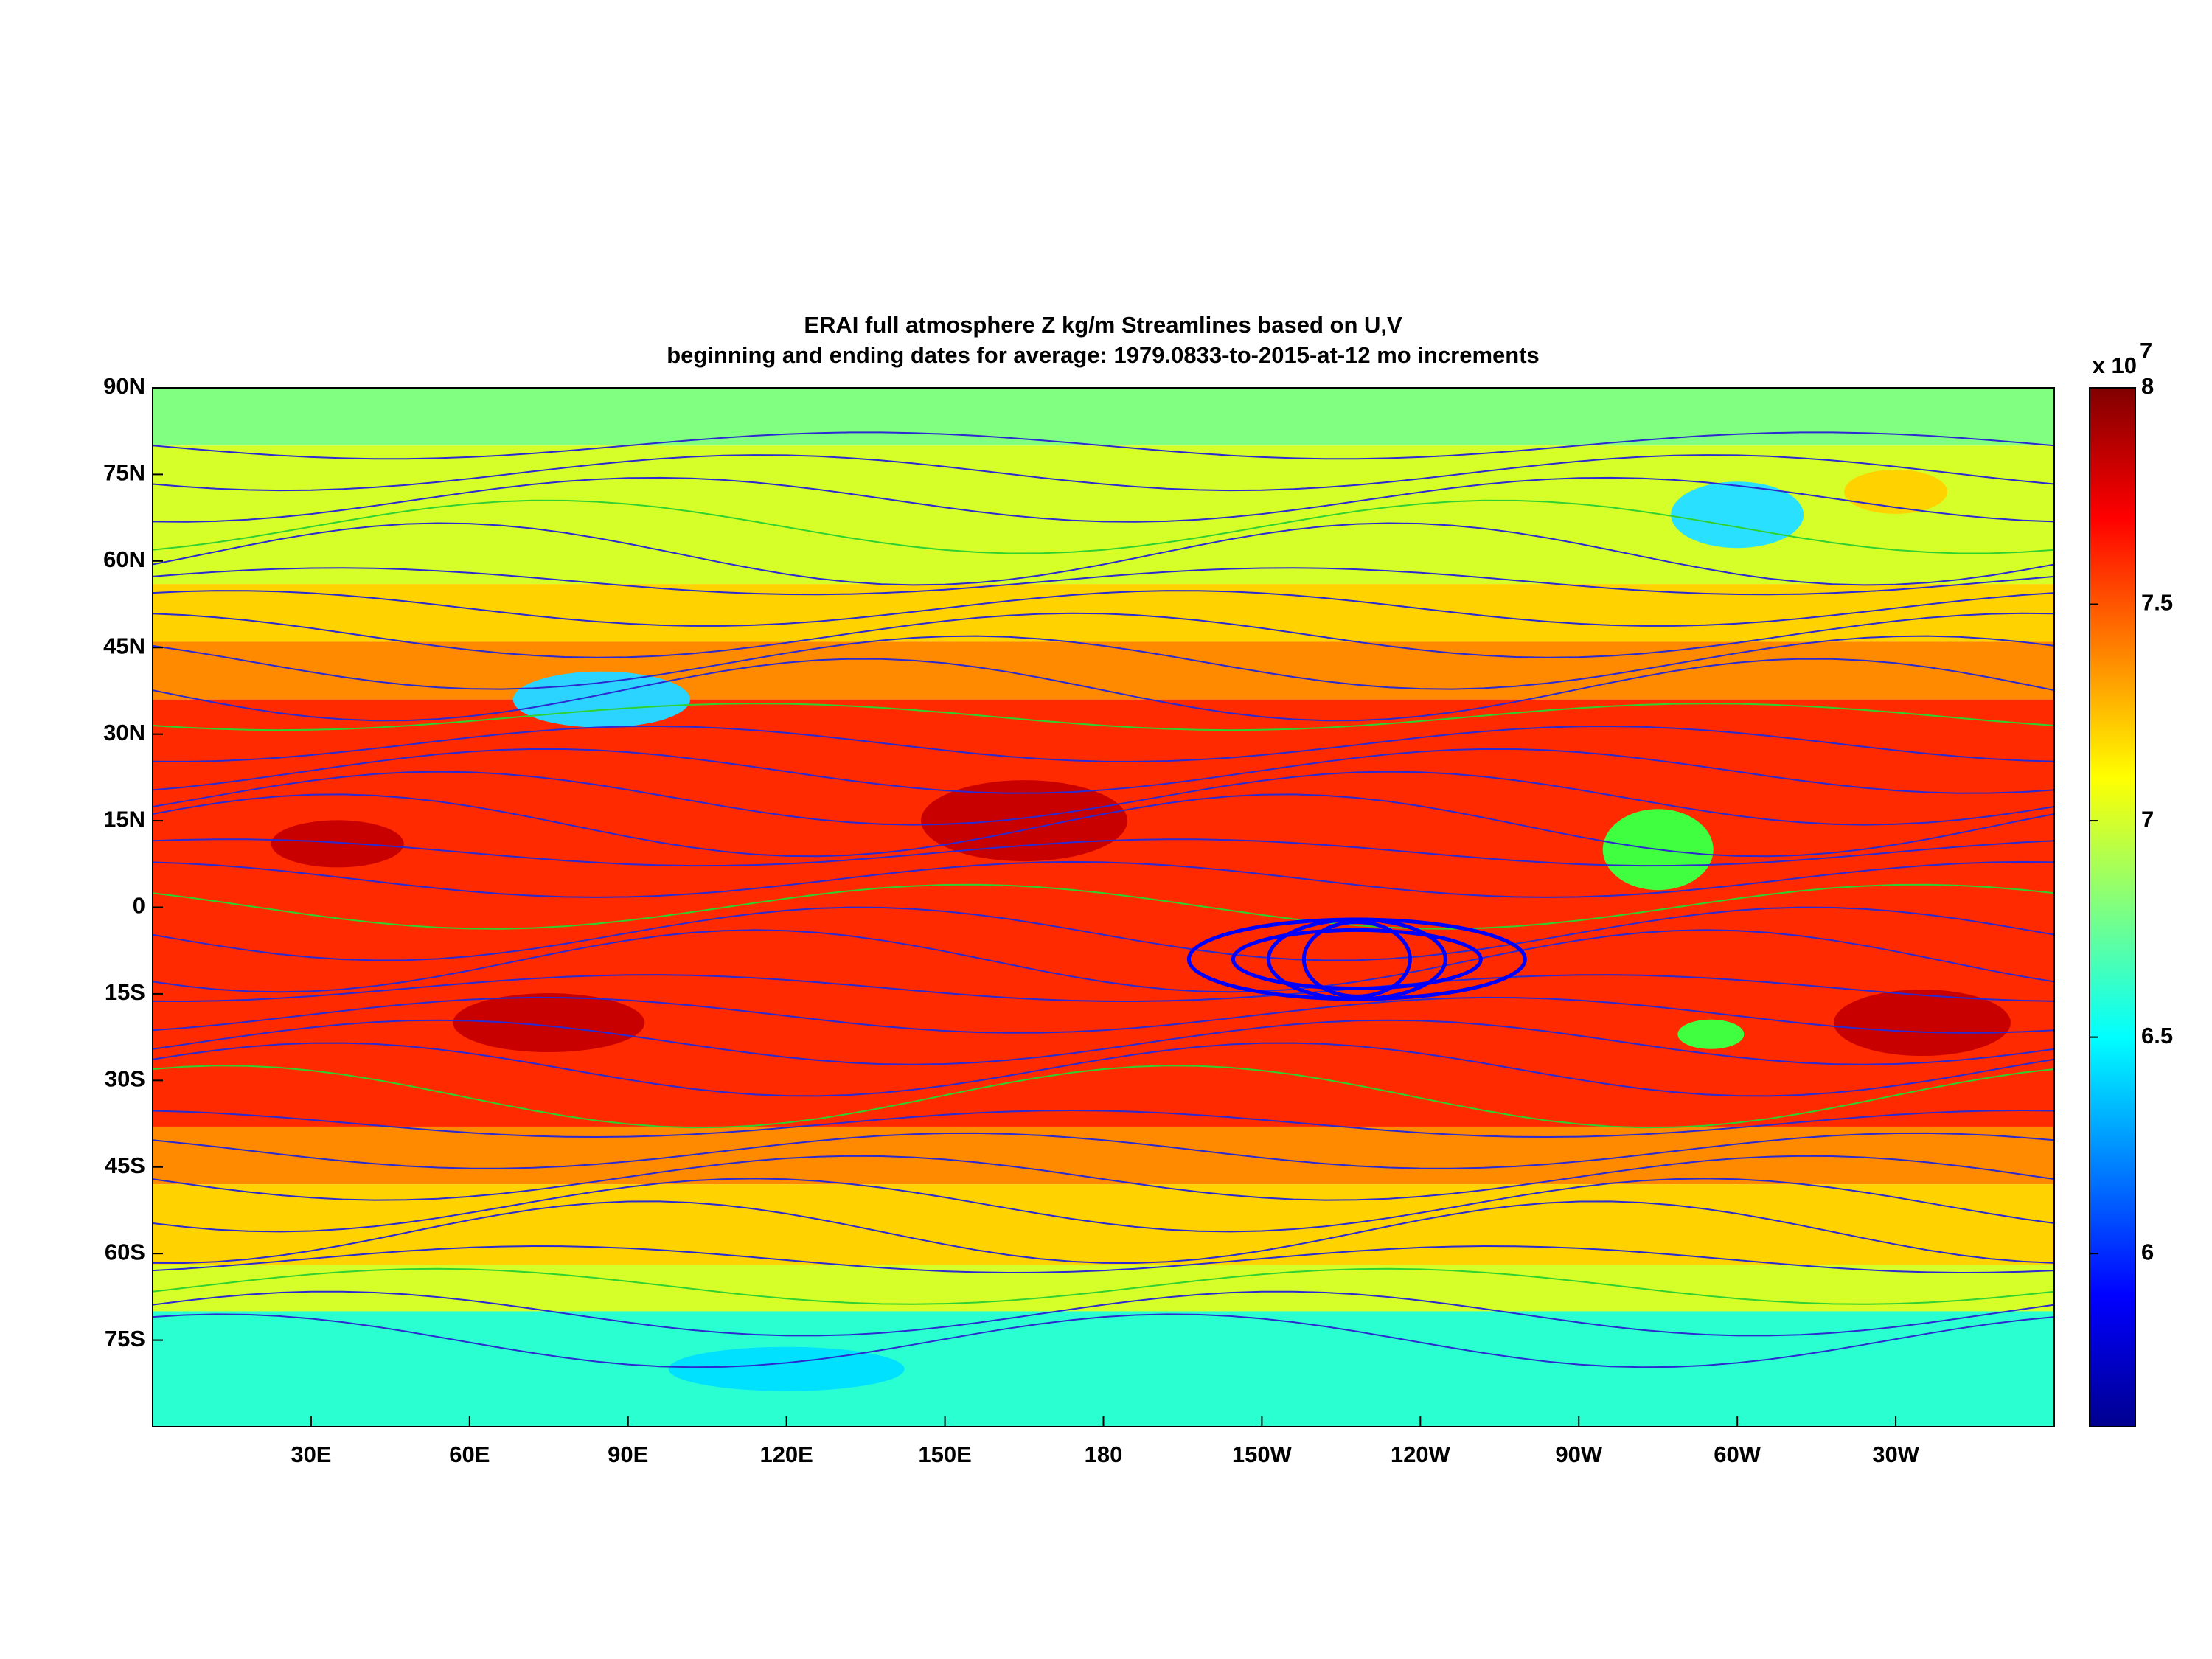 This screenshot has height=1659, width=2212. I want to click on y-tick-label: 30S, so click(125, 1079).